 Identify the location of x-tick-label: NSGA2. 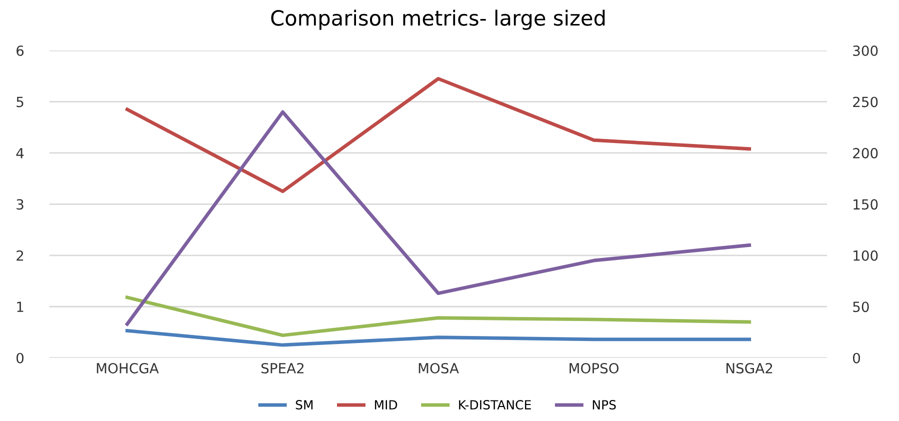
(749, 368).